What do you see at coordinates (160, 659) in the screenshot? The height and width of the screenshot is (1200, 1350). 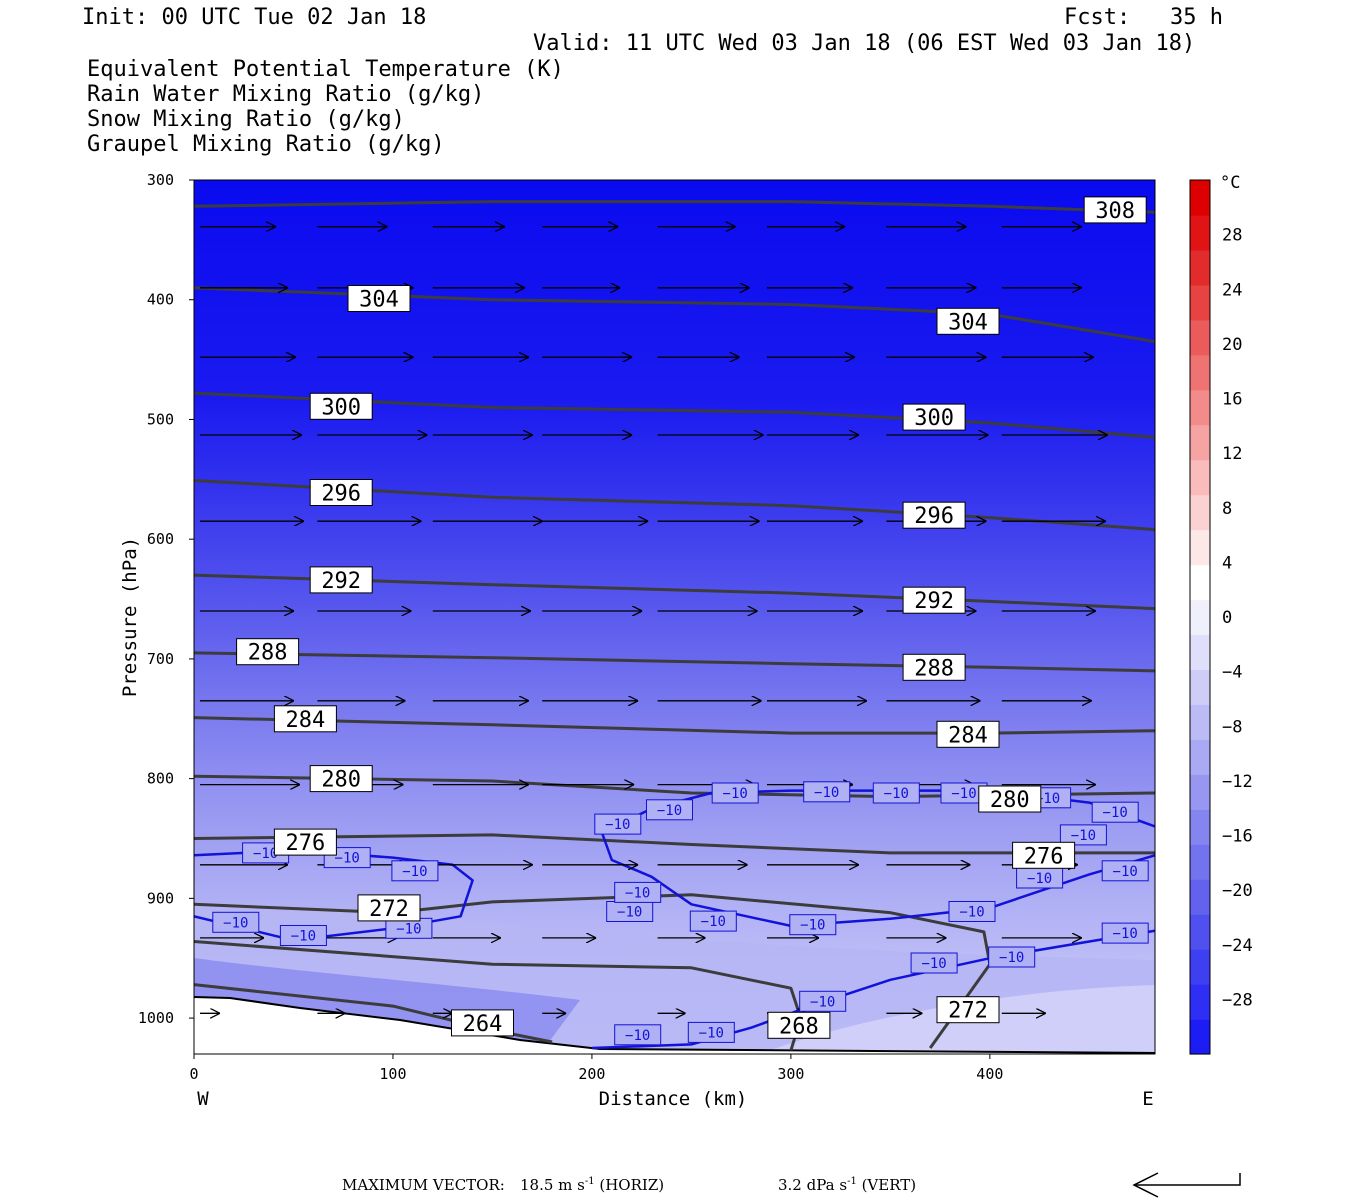 I see `y-tick-label-700: 700` at bounding box center [160, 659].